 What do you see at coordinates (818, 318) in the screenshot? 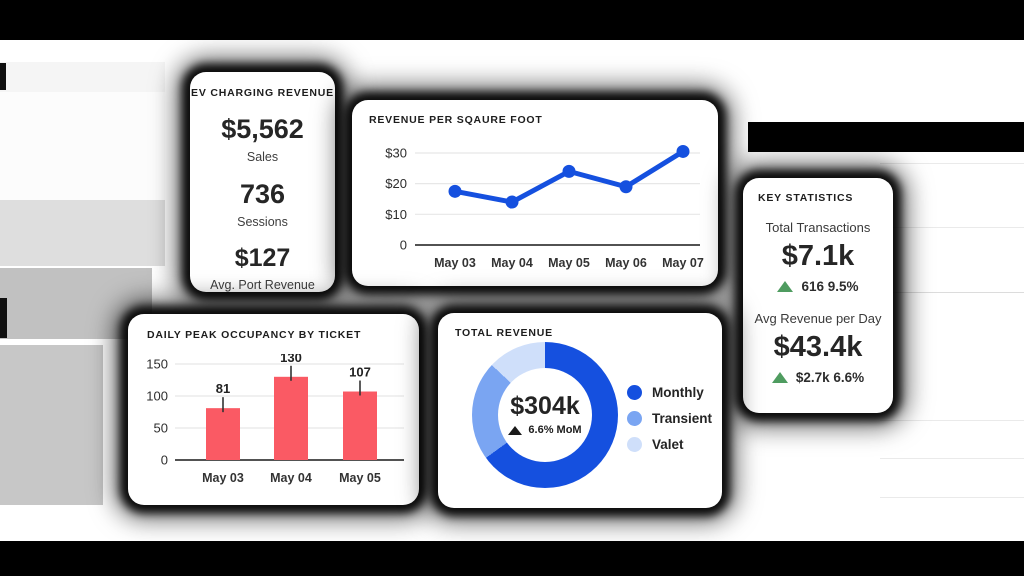
I see `avg-revenue-per-day-label: Avg Revenue per Day` at bounding box center [818, 318].